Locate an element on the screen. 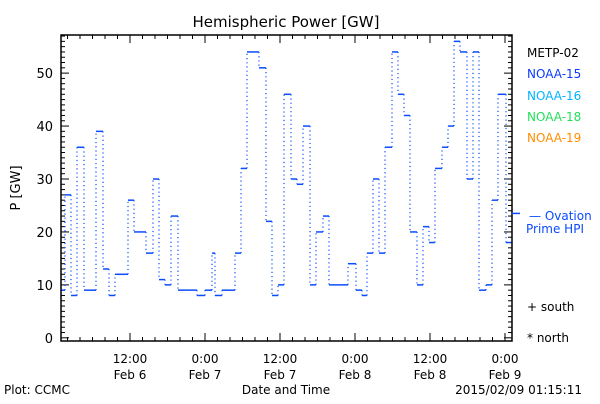 This screenshot has height=404, width=600. y-tick-label: 20 is located at coordinates (44, 233).